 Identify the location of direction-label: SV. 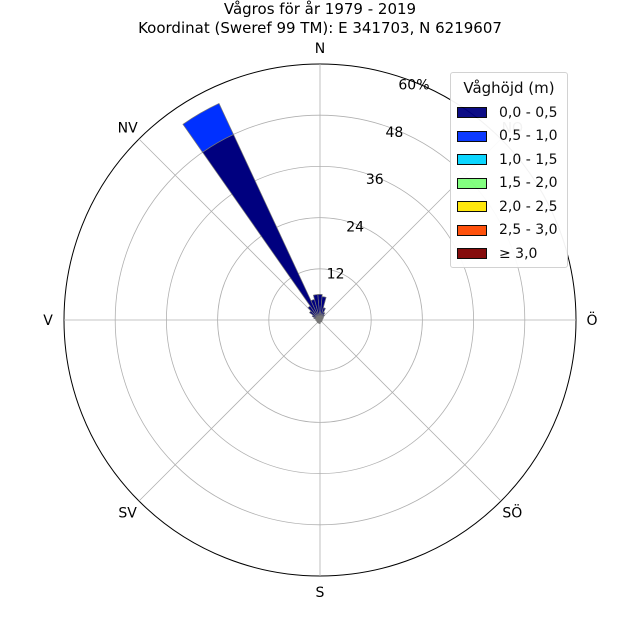
(127, 513).